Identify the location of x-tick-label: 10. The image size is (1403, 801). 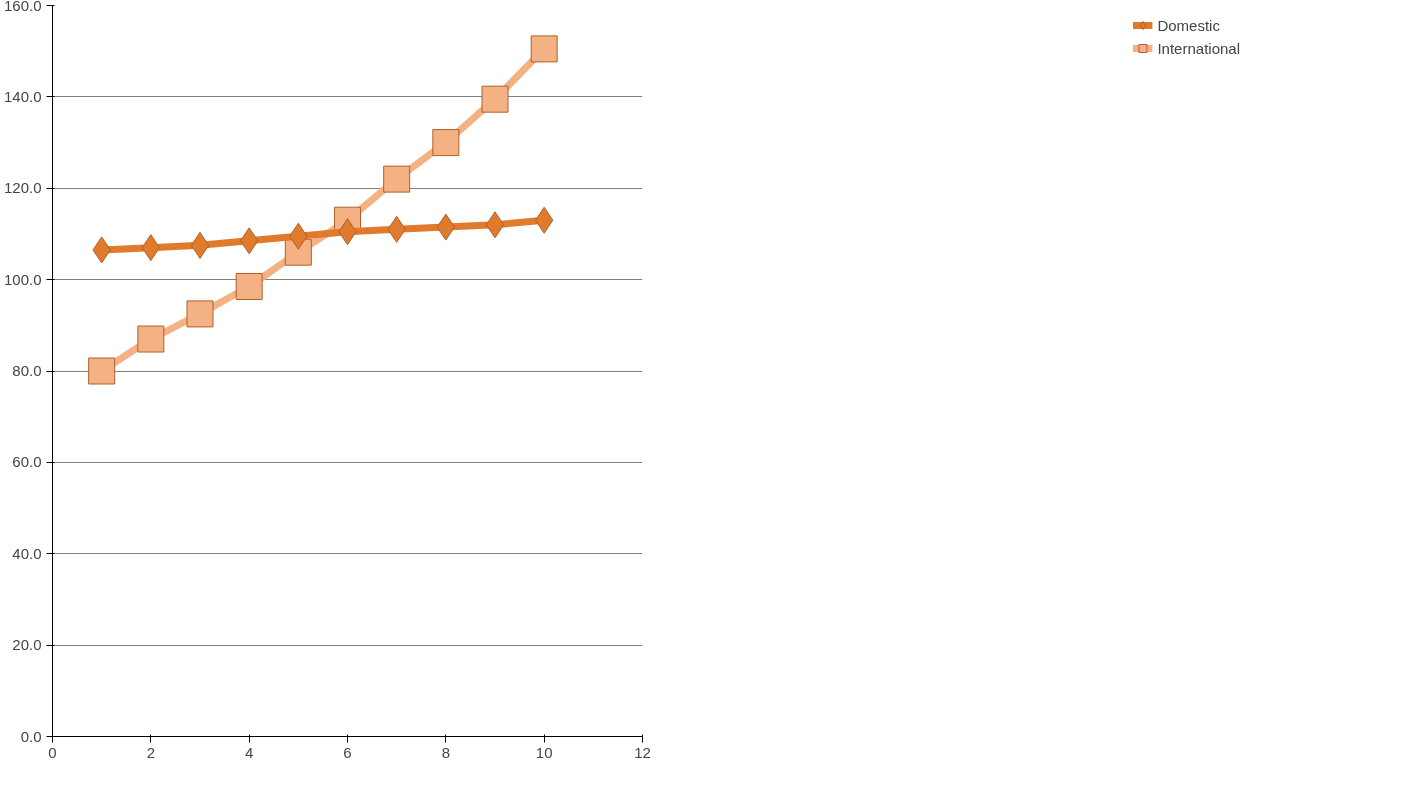
(544, 752).